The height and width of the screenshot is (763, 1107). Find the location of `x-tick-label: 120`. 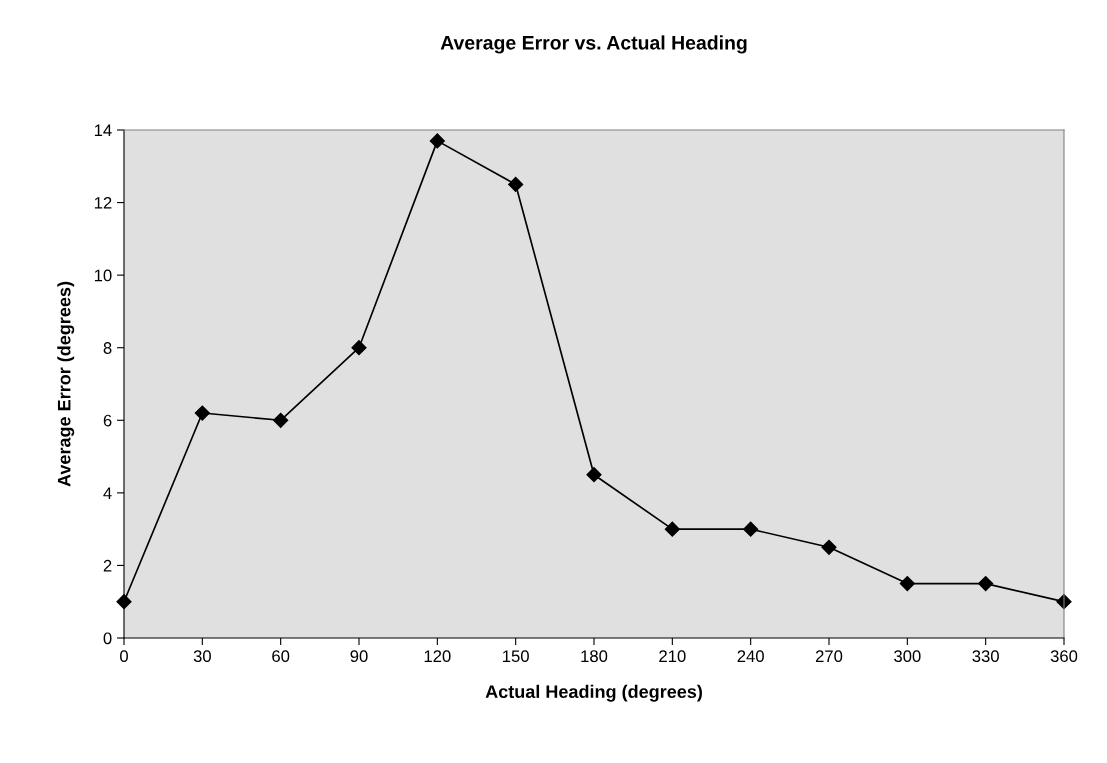

x-tick-label: 120 is located at coordinates (437, 656).